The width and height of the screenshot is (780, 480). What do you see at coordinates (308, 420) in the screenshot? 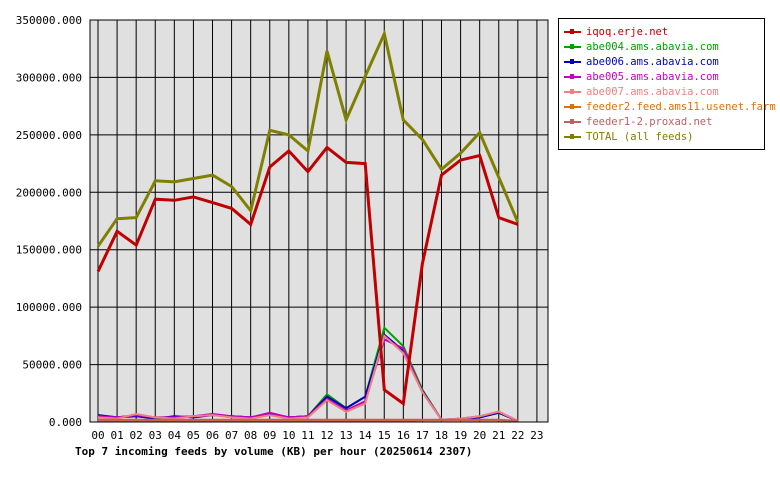
I see `series-line-feeder1-2-proxad-net` at bounding box center [308, 420].